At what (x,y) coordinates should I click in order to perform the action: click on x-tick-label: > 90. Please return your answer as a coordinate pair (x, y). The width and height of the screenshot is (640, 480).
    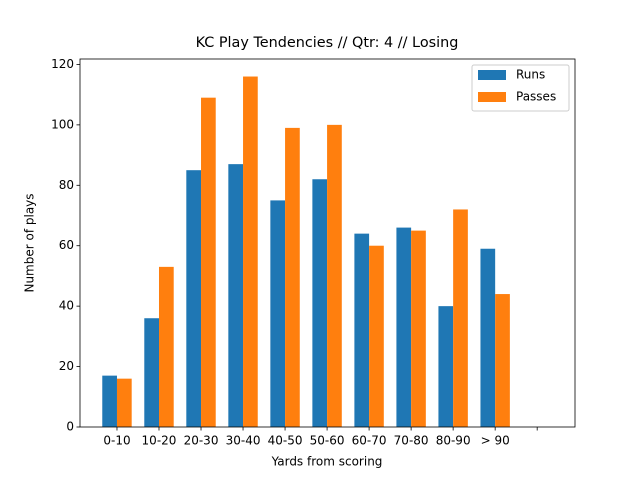
    Looking at the image, I should click on (495, 441).